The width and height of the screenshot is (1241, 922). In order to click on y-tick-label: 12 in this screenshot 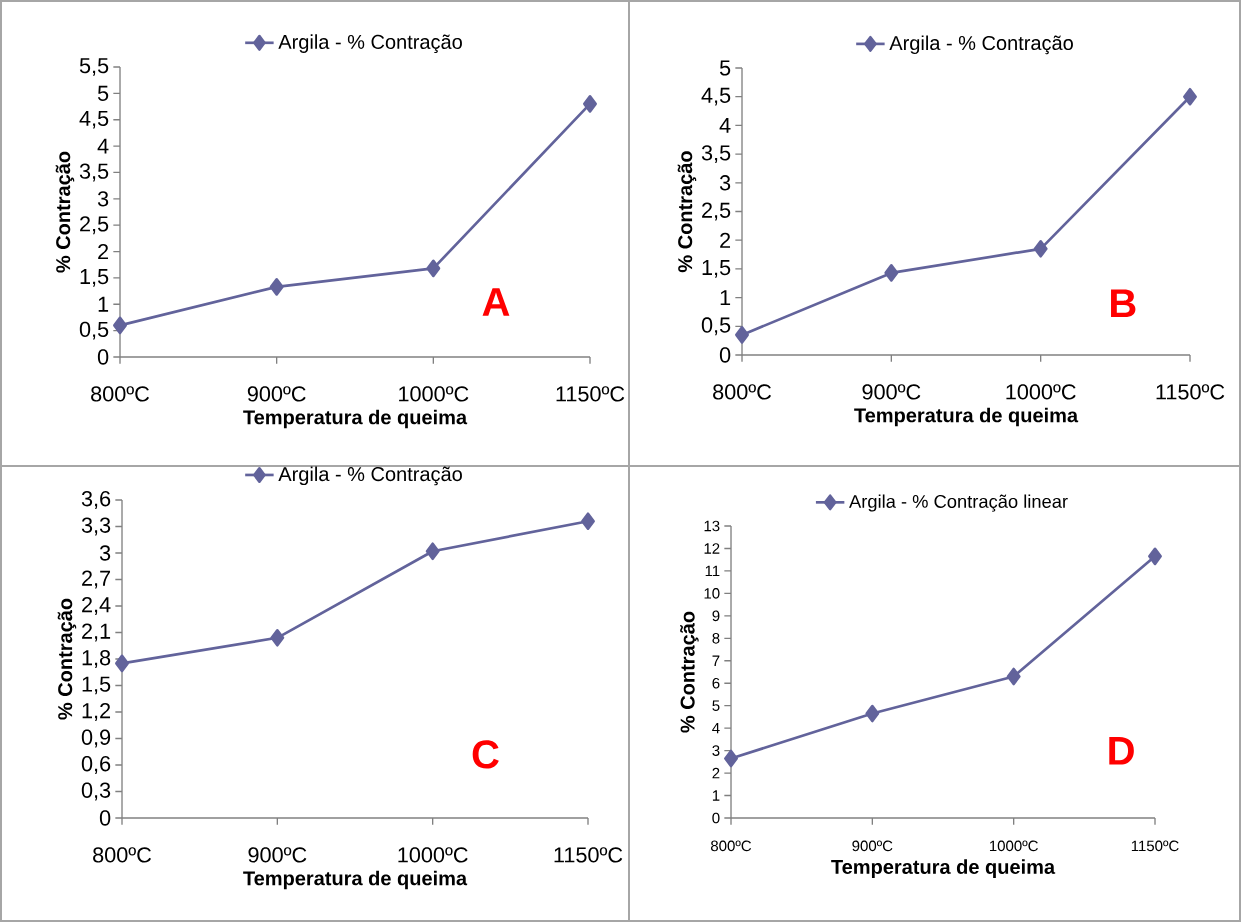, I will do `click(712, 548)`.